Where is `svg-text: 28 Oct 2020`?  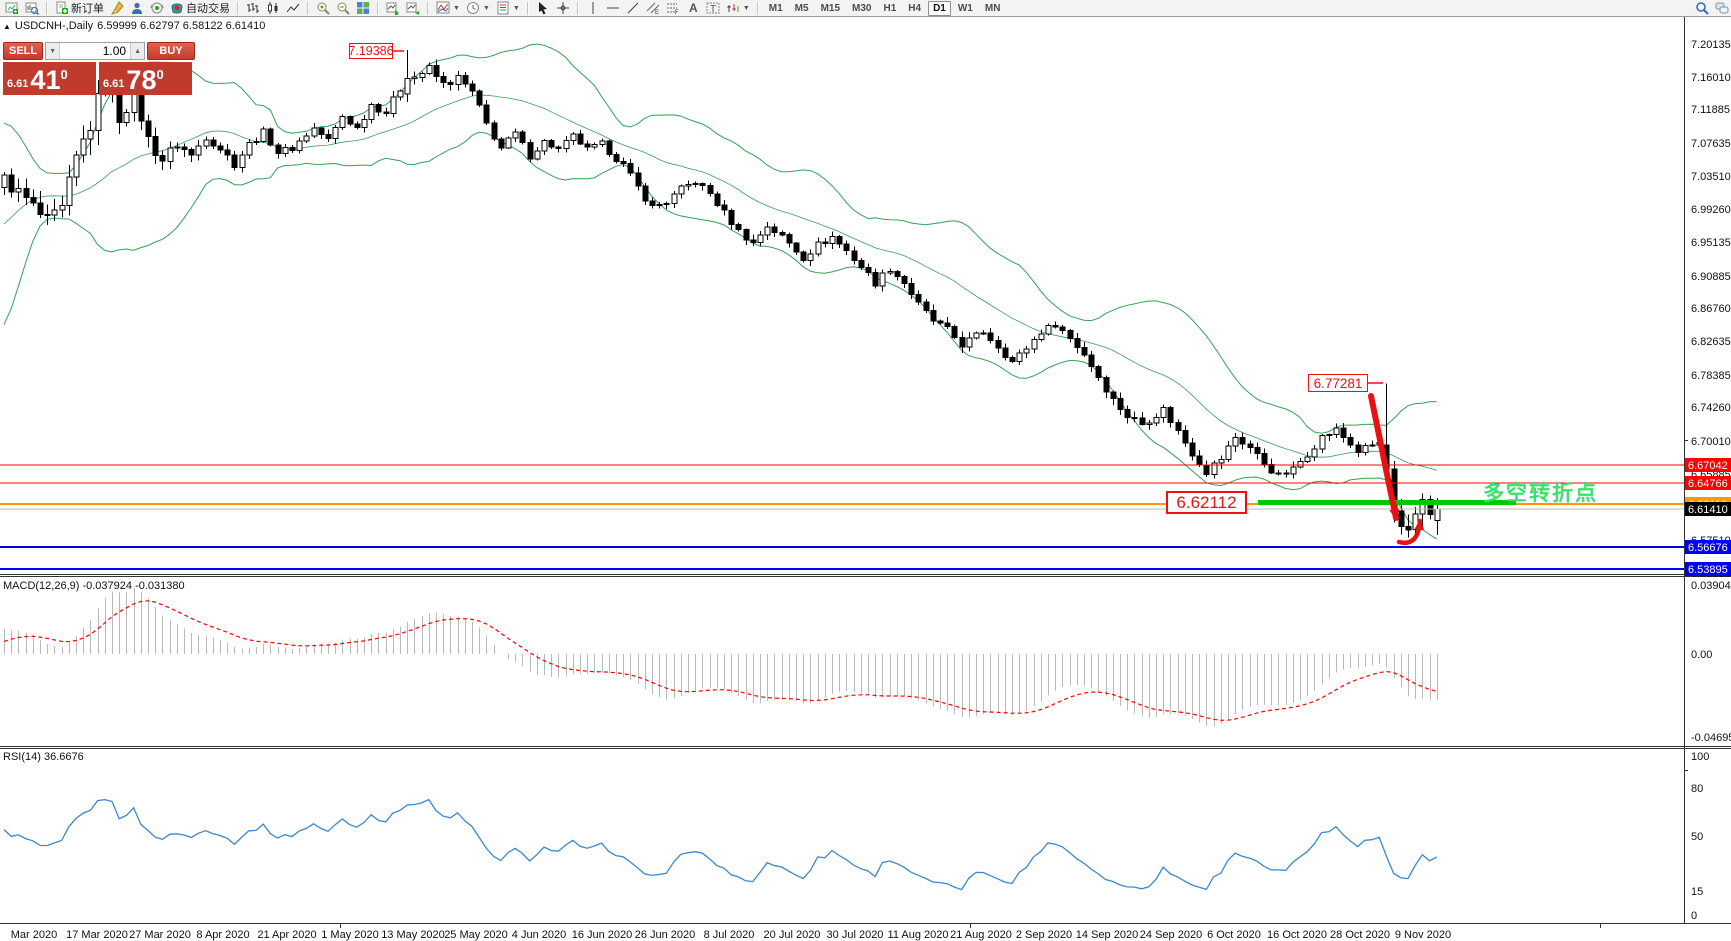 svg-text: 28 Oct 2020 is located at coordinates (1360, 935).